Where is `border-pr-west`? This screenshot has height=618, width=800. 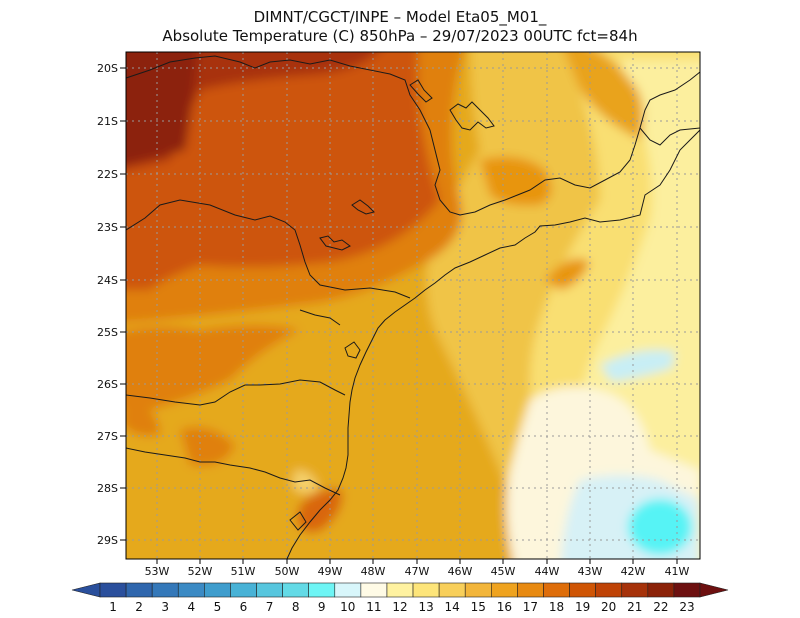
border-pr-west is located at coordinates (320, 317).